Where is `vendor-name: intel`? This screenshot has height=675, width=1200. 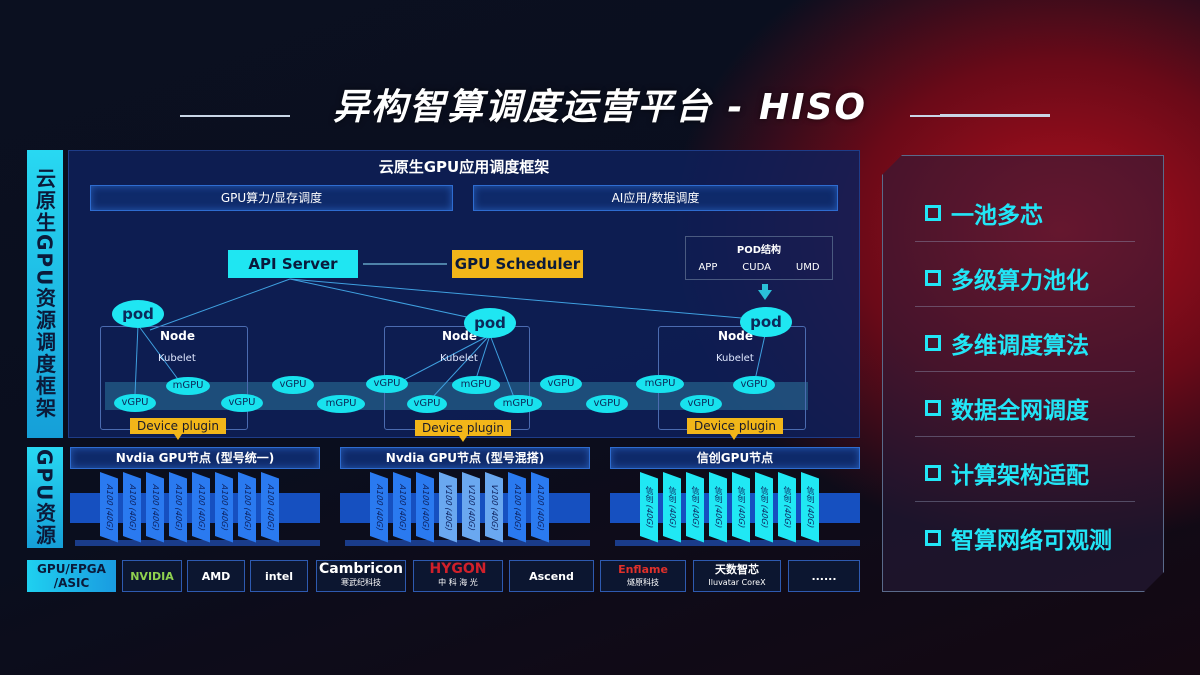
vendor-name: intel is located at coordinates (279, 576).